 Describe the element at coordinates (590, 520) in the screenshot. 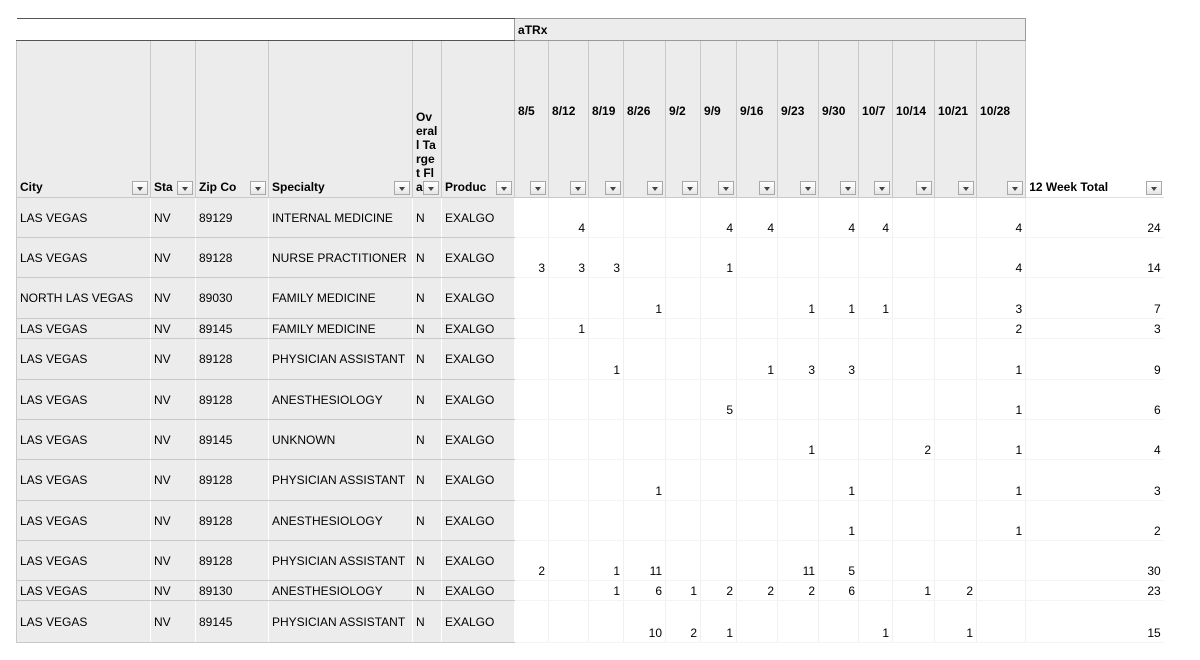

I see `data-row: LAS VEGAS NV 89128 ANESTHESIOLOGY N EXALGO 1 1 2` at that location.